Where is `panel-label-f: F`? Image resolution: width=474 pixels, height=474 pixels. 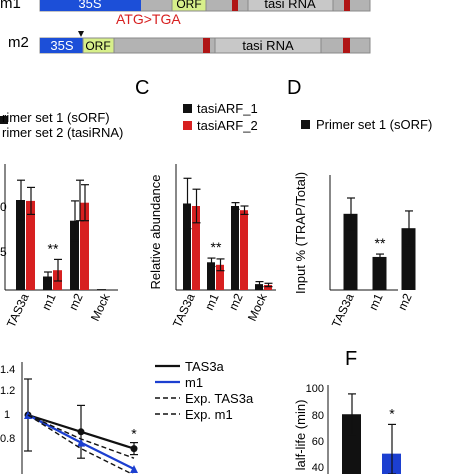 panel-label-f: F is located at coordinates (351, 359).